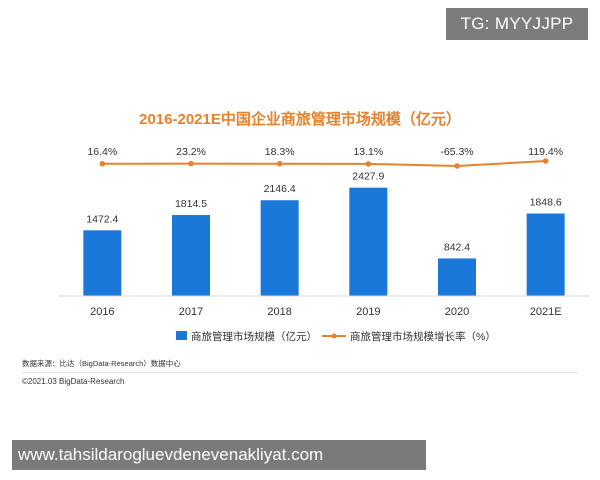  Describe the element at coordinates (101, 363) in the screenshot. I see `data-source-note: 数据来源：比达（BigData-Research）数据中心` at that location.